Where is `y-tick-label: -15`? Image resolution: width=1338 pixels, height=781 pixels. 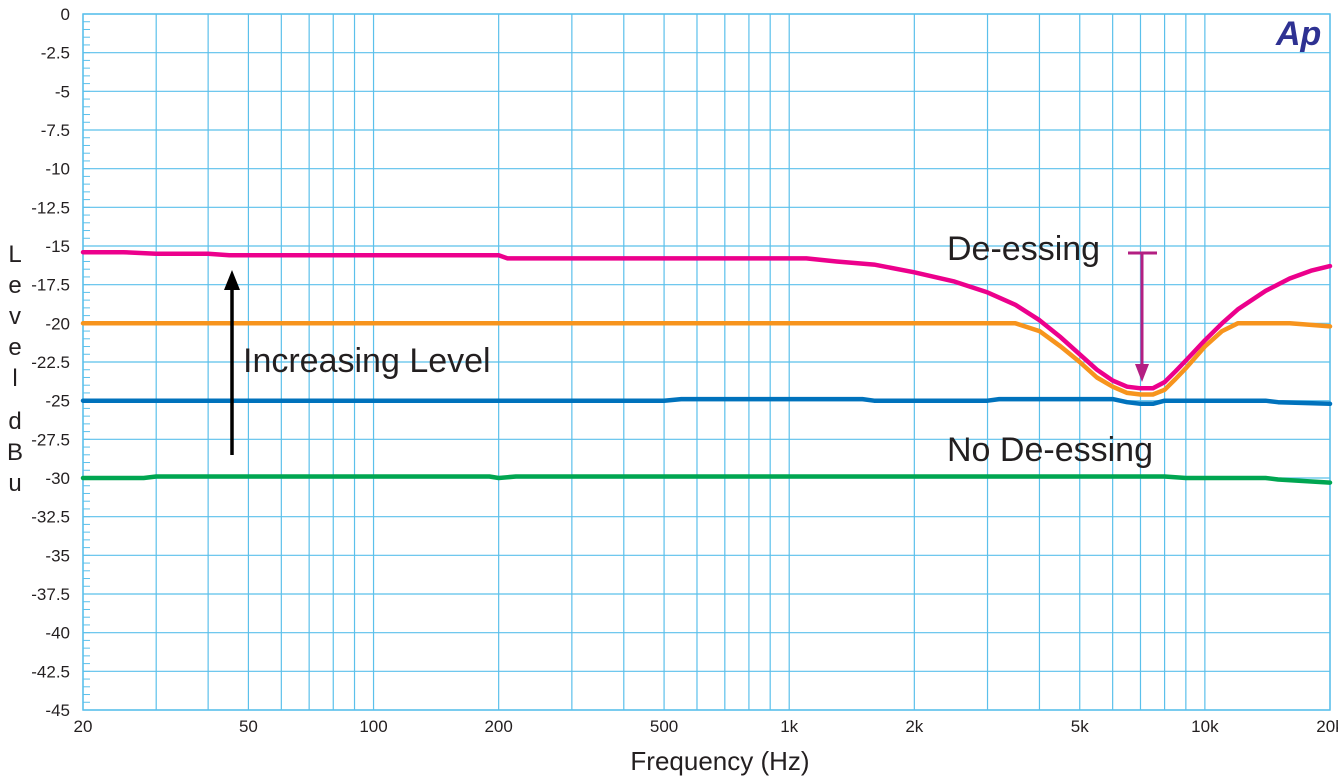
y-tick-label: -15 is located at coordinates (57, 246).